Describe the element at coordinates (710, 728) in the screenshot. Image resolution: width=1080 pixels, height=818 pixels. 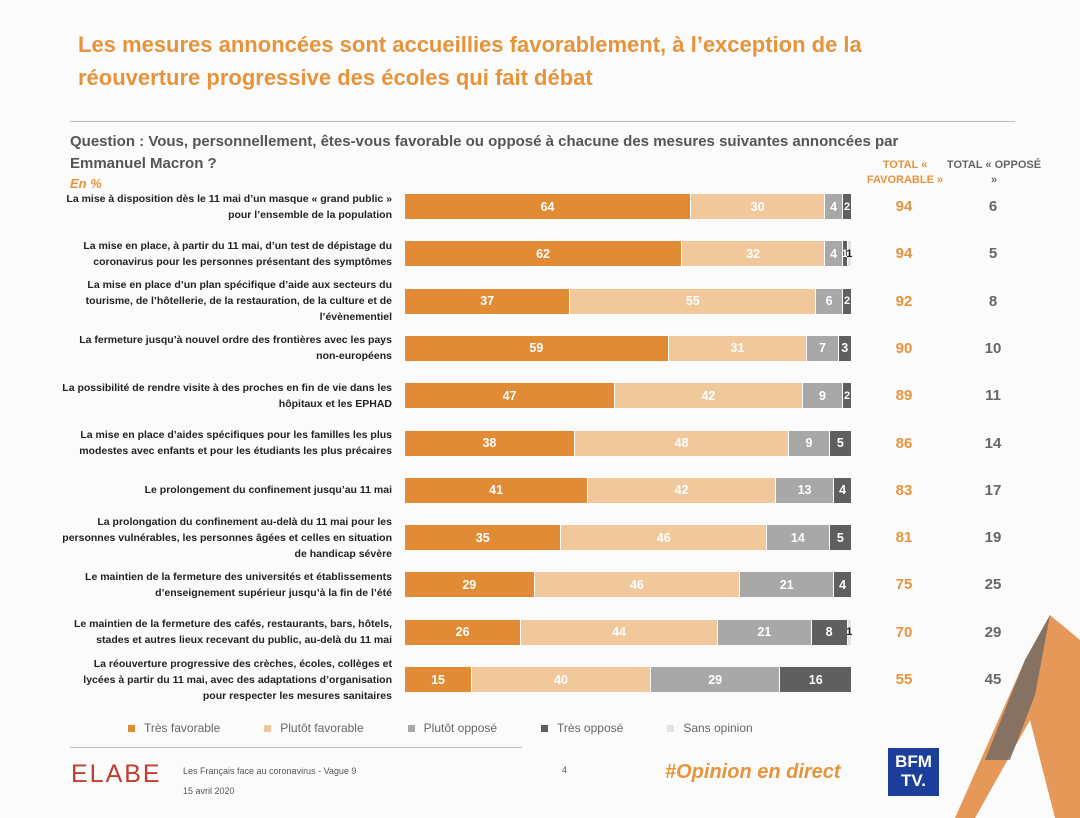
I see `legend-item: Sans opinion` at that location.